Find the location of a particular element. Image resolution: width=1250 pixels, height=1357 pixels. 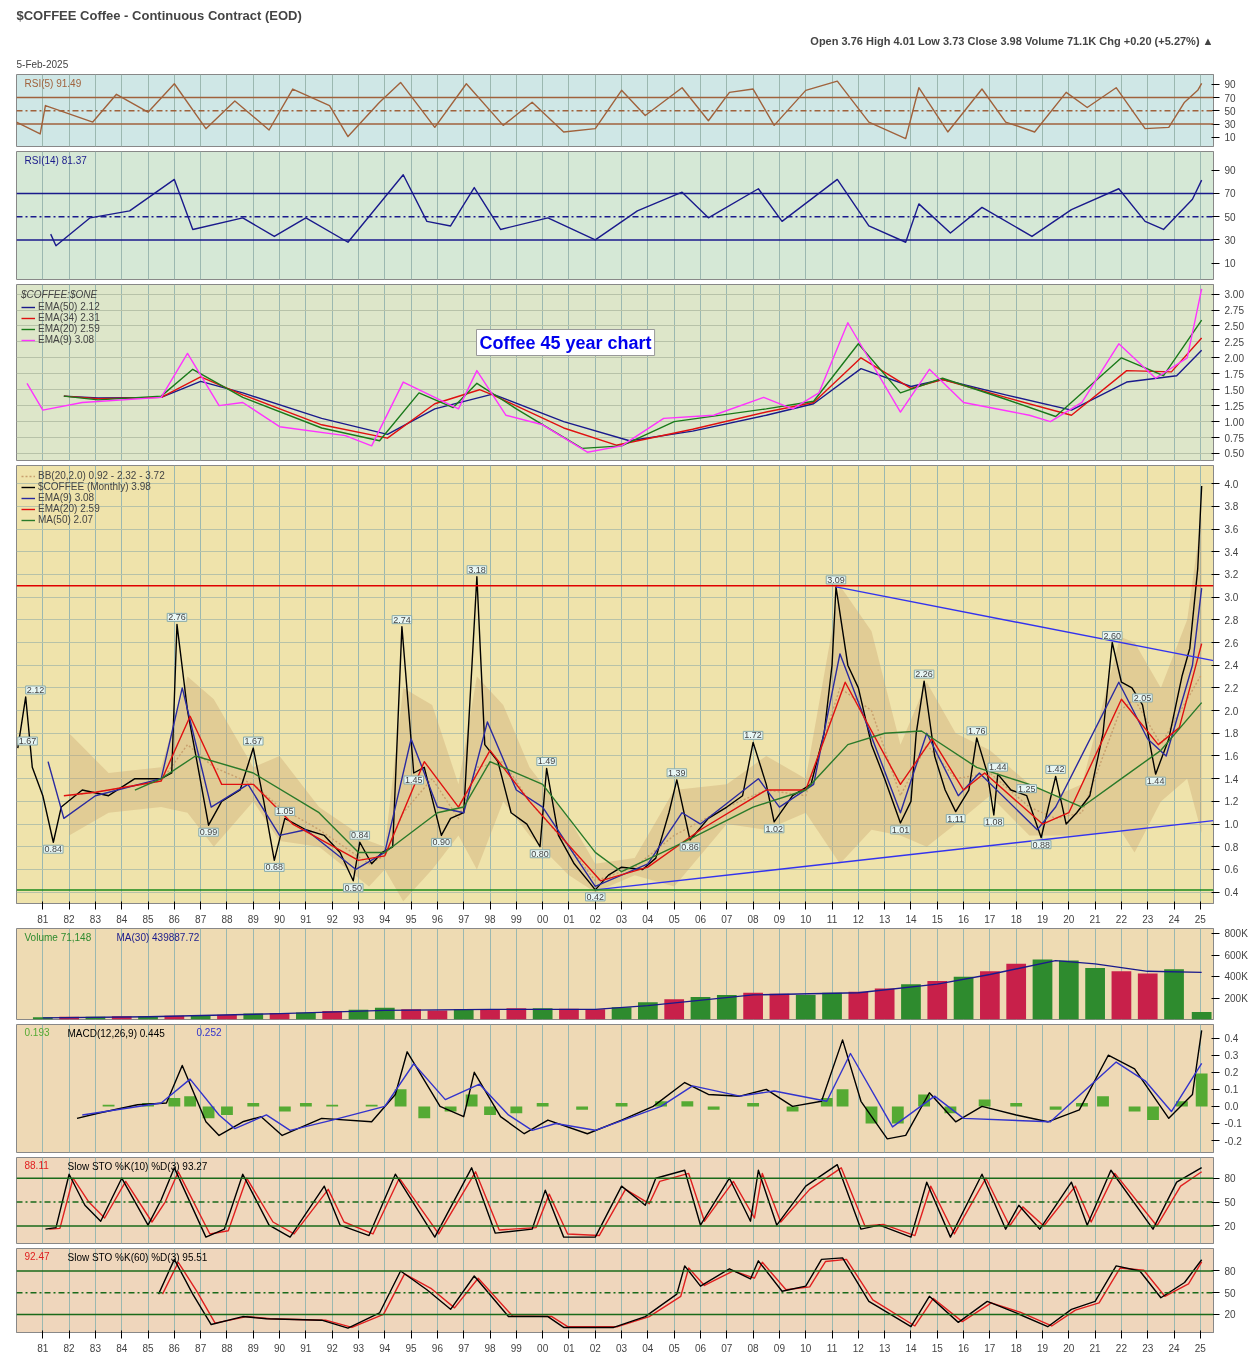

chart-subtitle: 5-Feb-2025 is located at coordinates (42, 64).